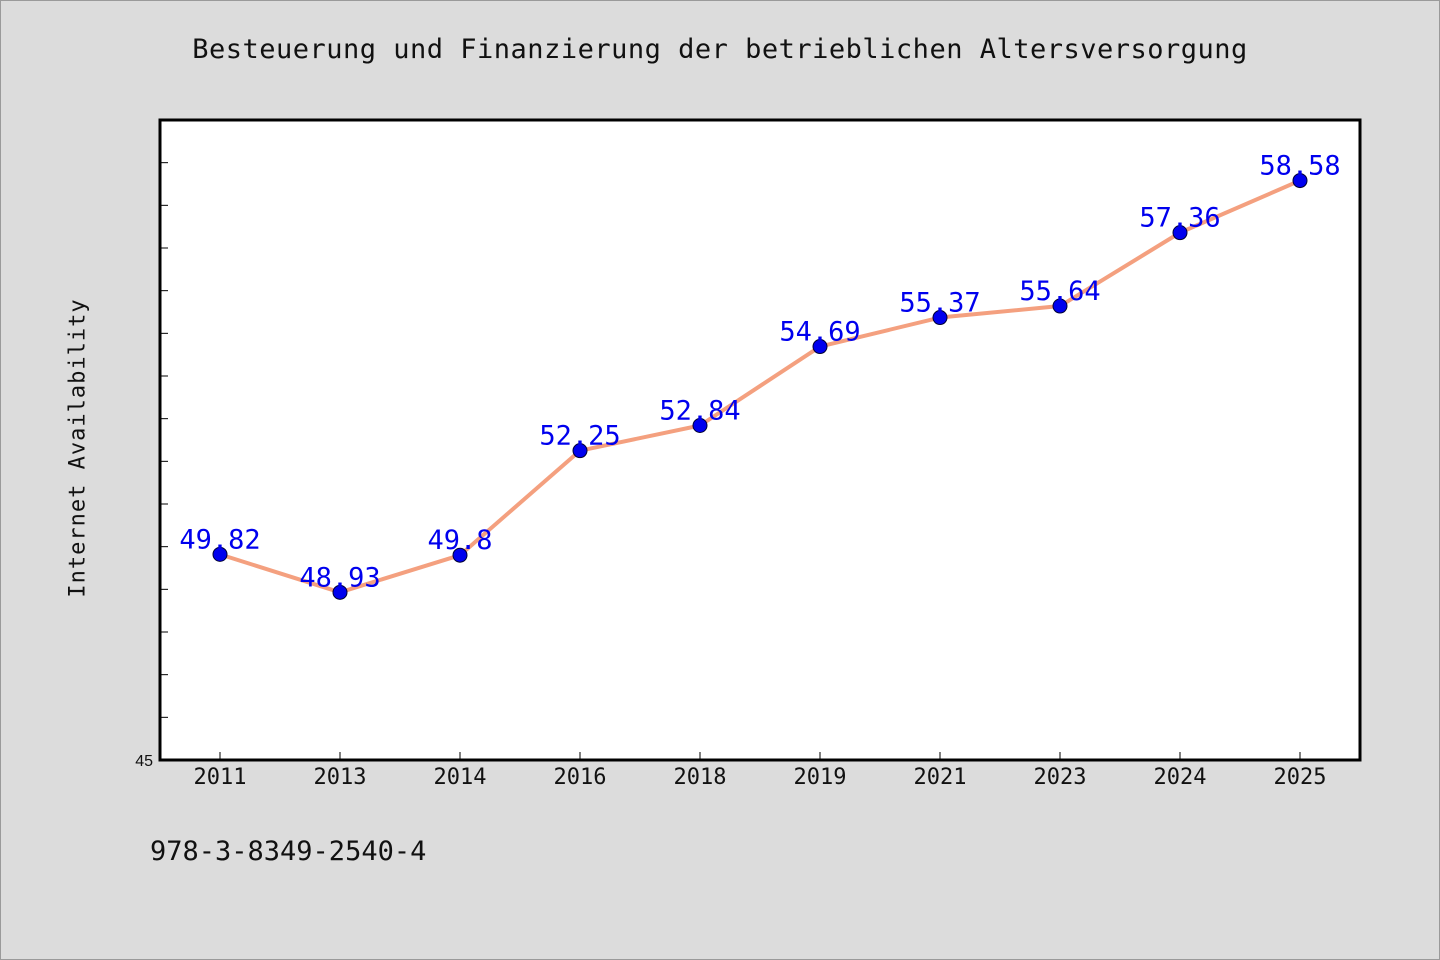  What do you see at coordinates (288, 851) in the screenshot?
I see `isbn-note: 978-3-8349-2540-4` at bounding box center [288, 851].